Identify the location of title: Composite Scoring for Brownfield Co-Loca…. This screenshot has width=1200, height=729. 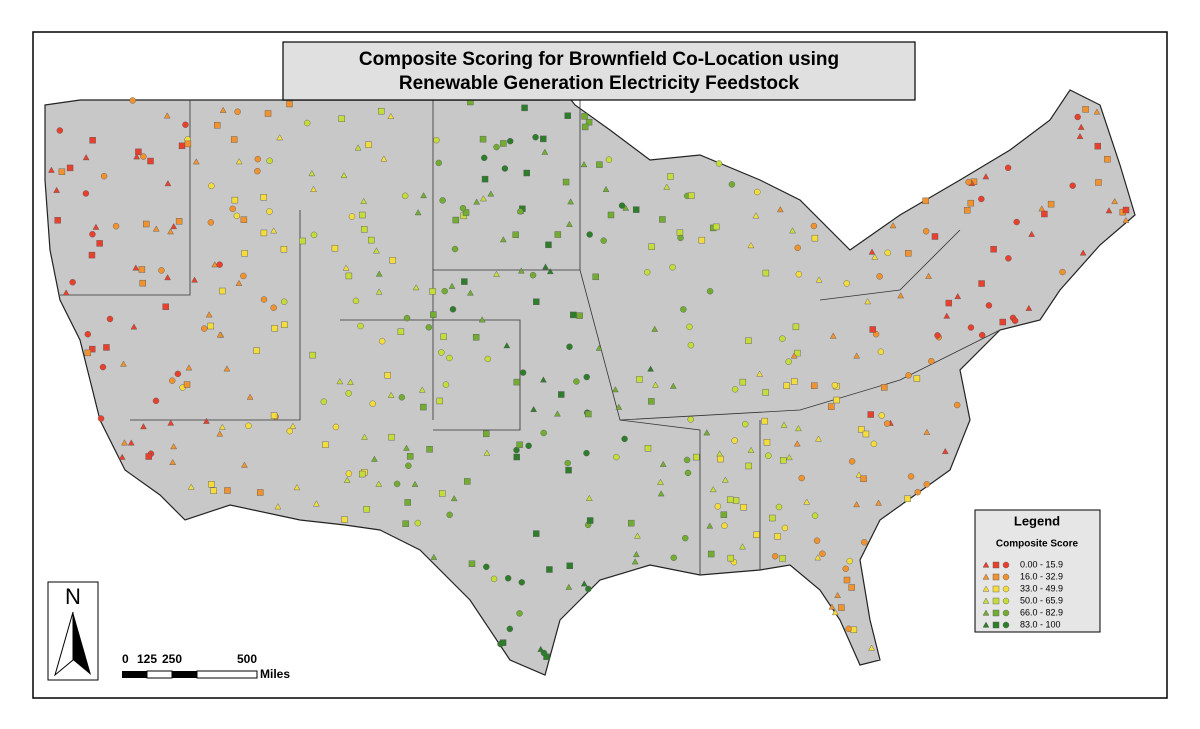
(599, 59).